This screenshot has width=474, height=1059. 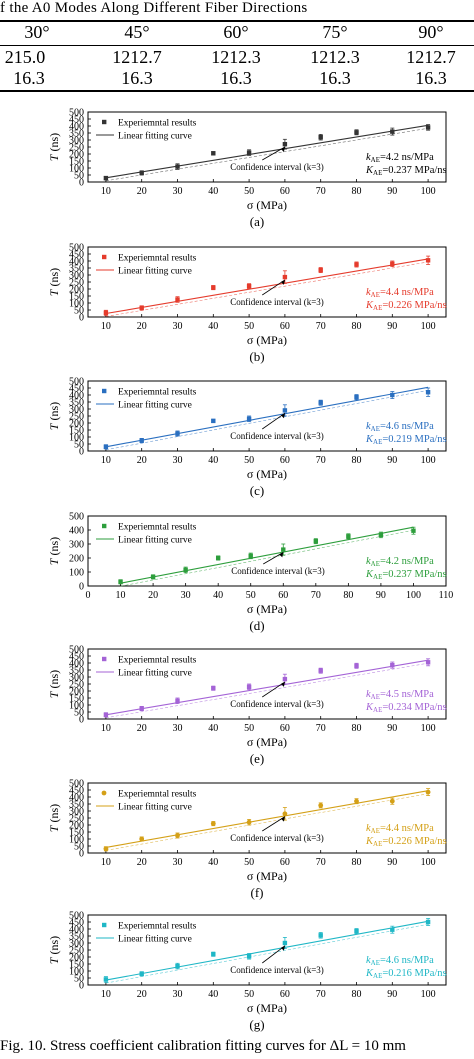 I want to click on fit-line, so click(x=267, y=687).